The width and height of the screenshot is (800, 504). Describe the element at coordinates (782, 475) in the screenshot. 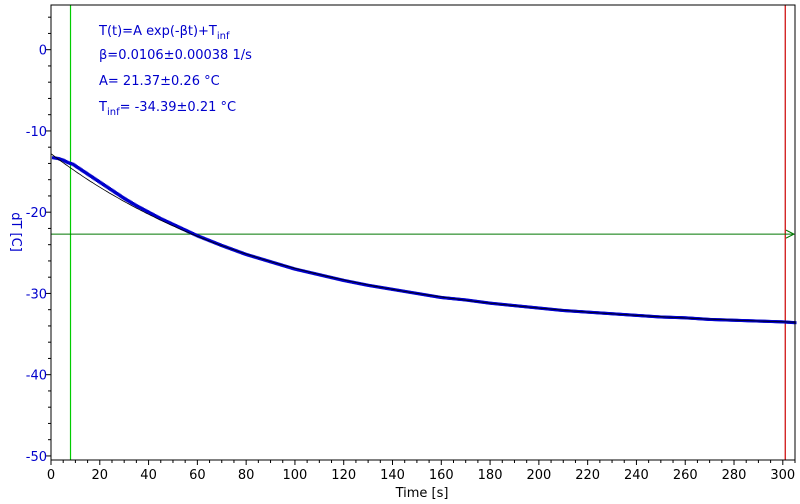

I see `x-tick-label: 300` at that location.